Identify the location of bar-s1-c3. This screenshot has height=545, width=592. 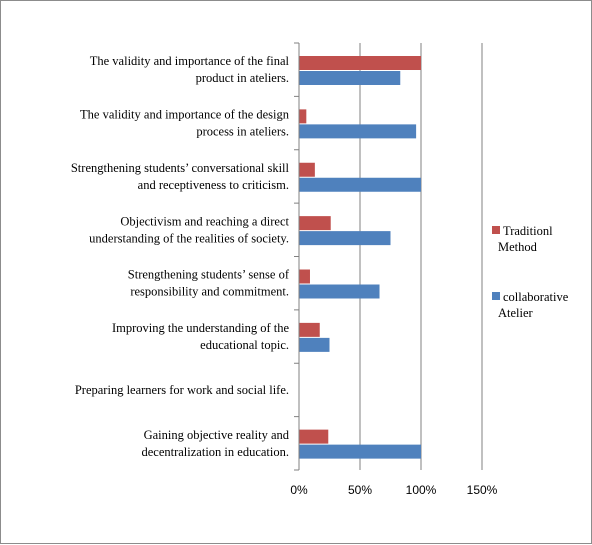
(345, 238).